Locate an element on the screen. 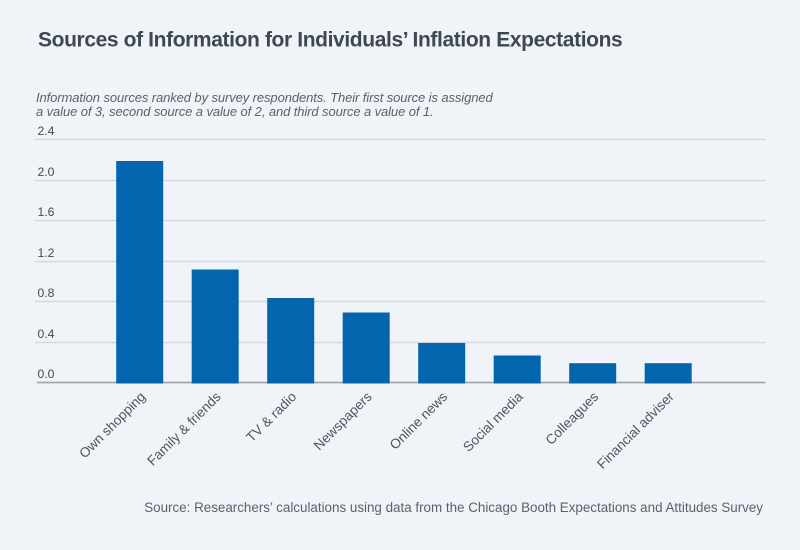 The height and width of the screenshot is (550, 800). svg-text: 0.0 is located at coordinates (46, 374).